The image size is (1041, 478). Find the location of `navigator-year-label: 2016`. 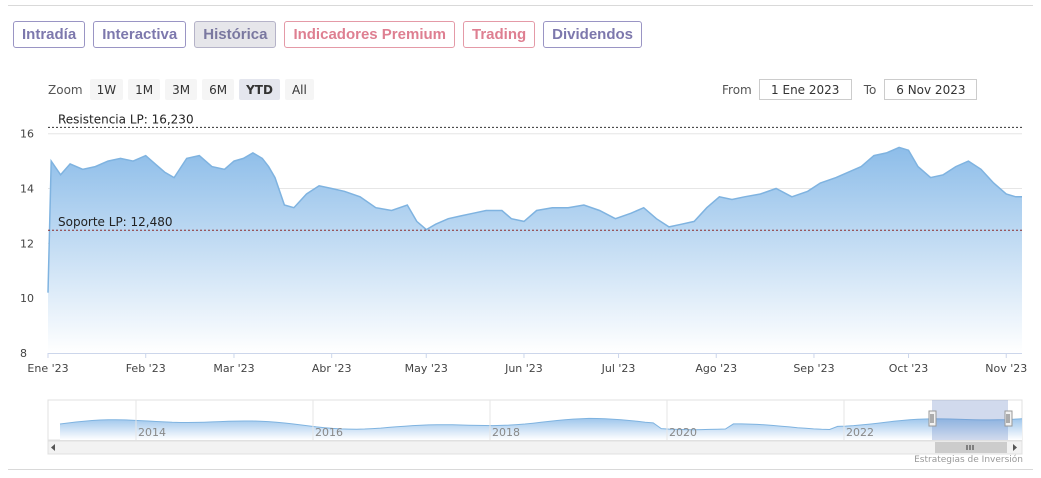

navigator-year-label: 2016 is located at coordinates (329, 432).